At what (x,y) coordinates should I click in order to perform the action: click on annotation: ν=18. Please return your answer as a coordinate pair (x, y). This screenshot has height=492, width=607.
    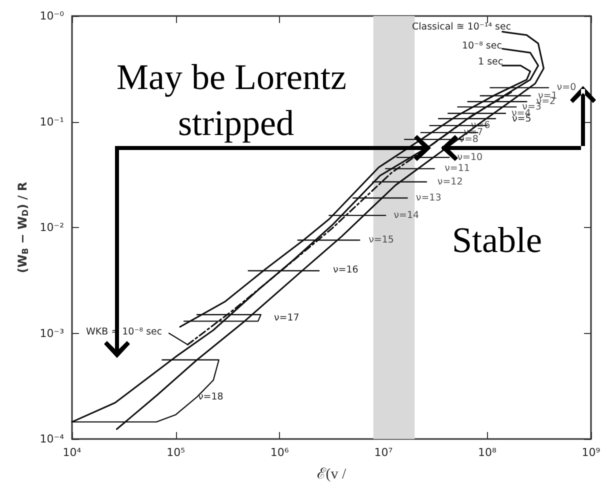
    Looking at the image, I should click on (211, 397).